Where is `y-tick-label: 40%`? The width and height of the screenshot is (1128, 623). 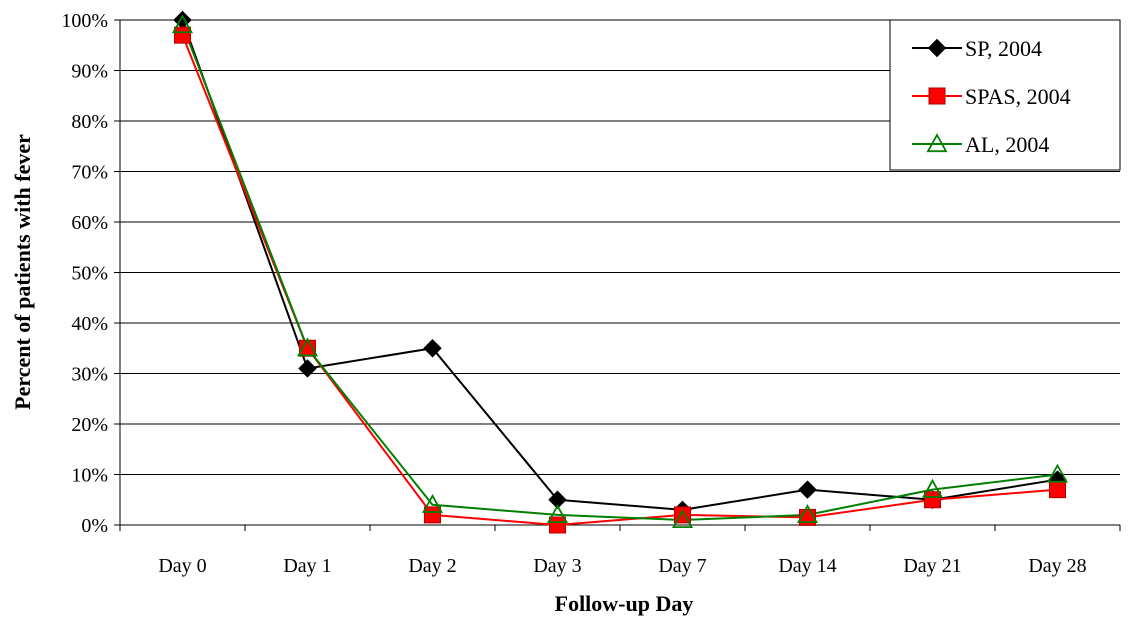
y-tick-label: 40% is located at coordinates (89, 324).